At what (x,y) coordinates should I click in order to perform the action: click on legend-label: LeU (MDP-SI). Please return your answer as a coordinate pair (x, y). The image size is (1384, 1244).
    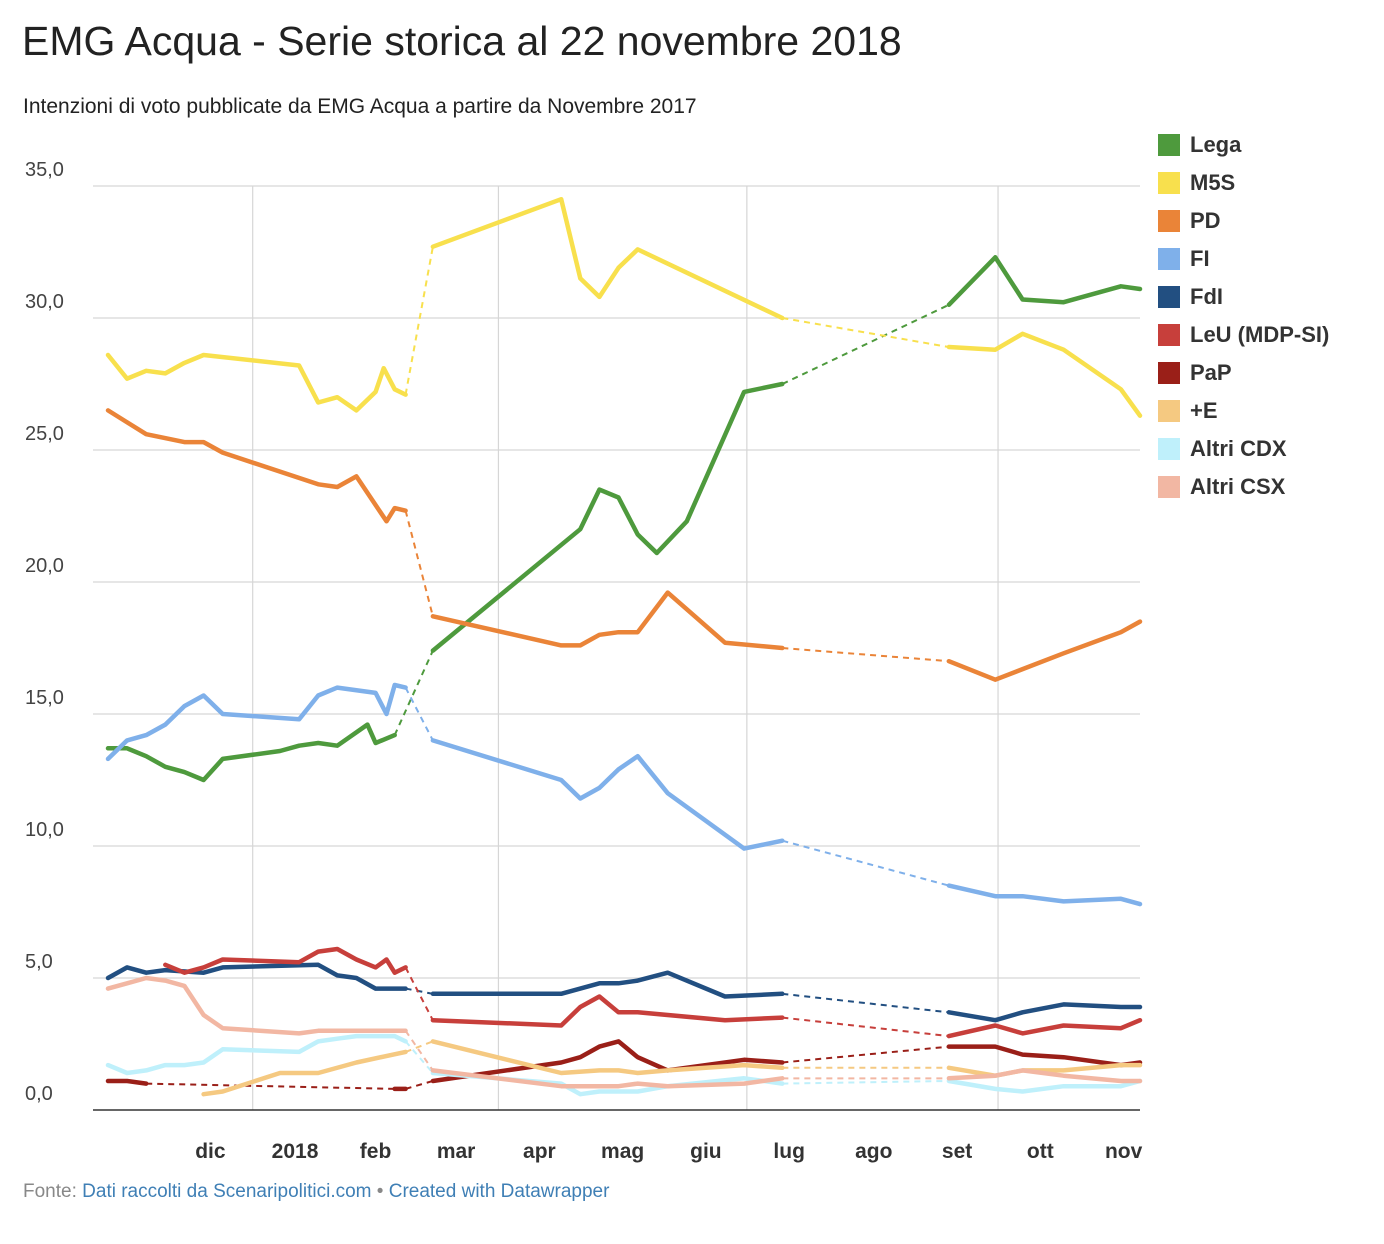
    Looking at the image, I should click on (1260, 334).